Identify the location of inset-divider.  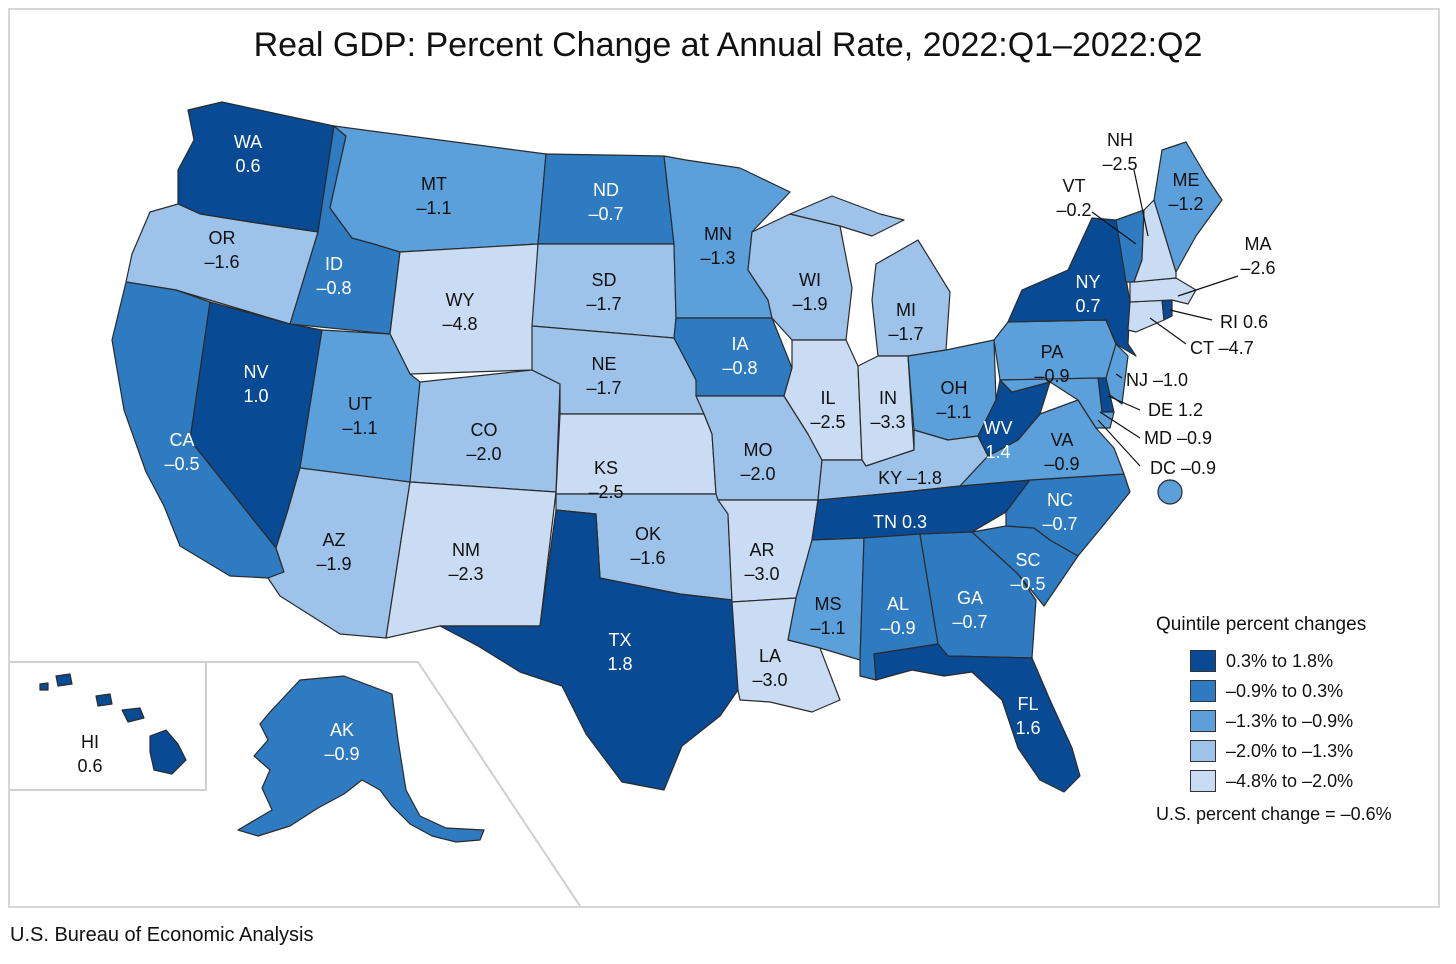
(108, 726).